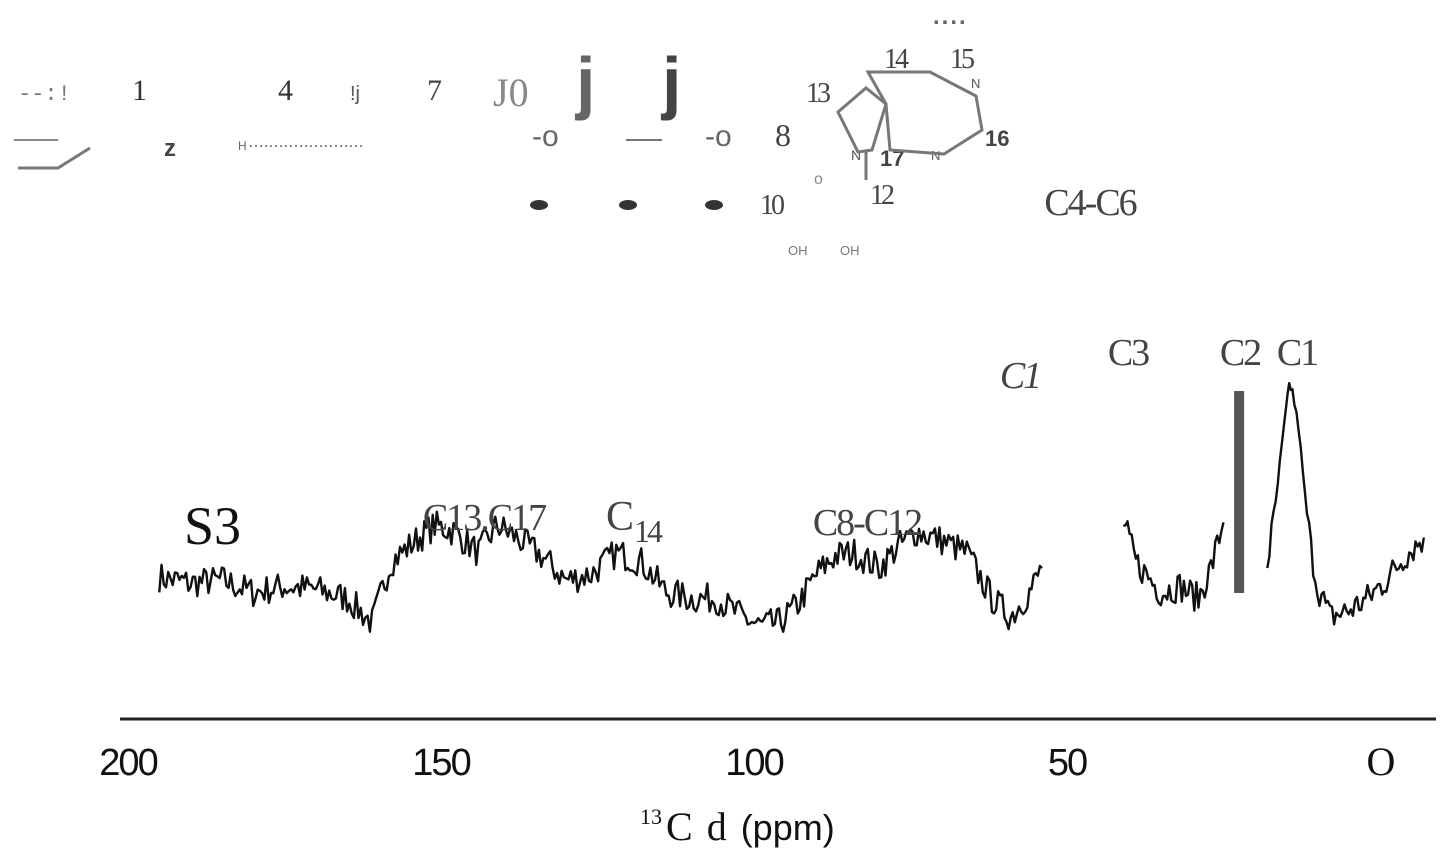 This screenshot has width=1442, height=849. What do you see at coordinates (139, 90) in the screenshot?
I see `structure-number-1: 1` at bounding box center [139, 90].